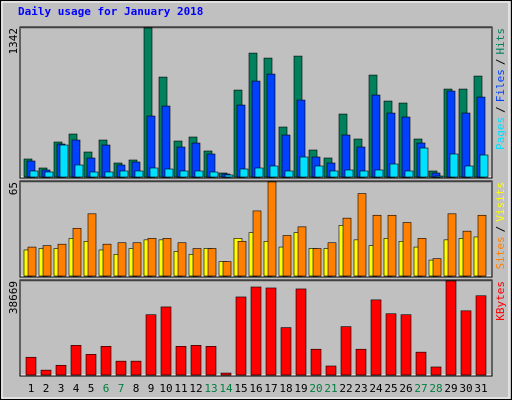  What do you see at coordinates (270, 388) in the screenshot?
I see `x-tick-label: 17` at bounding box center [270, 388].